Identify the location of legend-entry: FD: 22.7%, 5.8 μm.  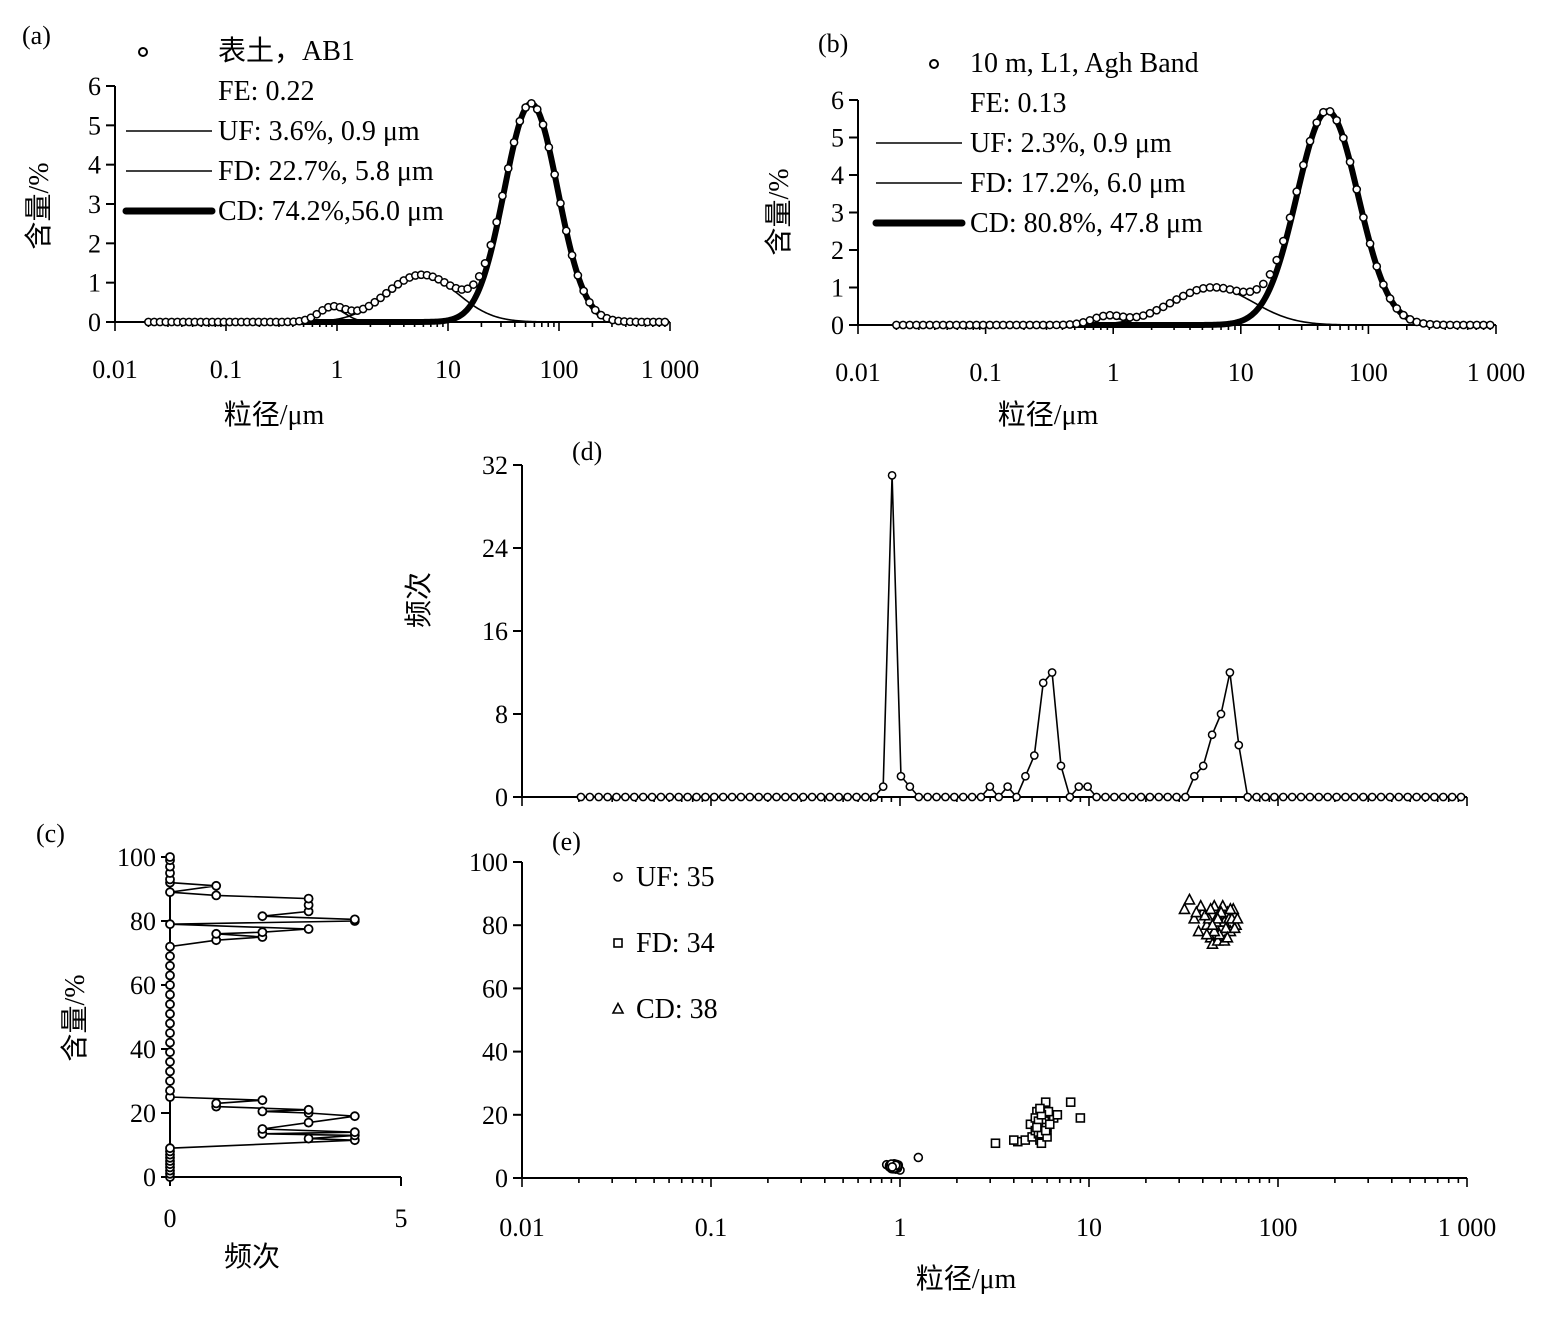
(326, 171).